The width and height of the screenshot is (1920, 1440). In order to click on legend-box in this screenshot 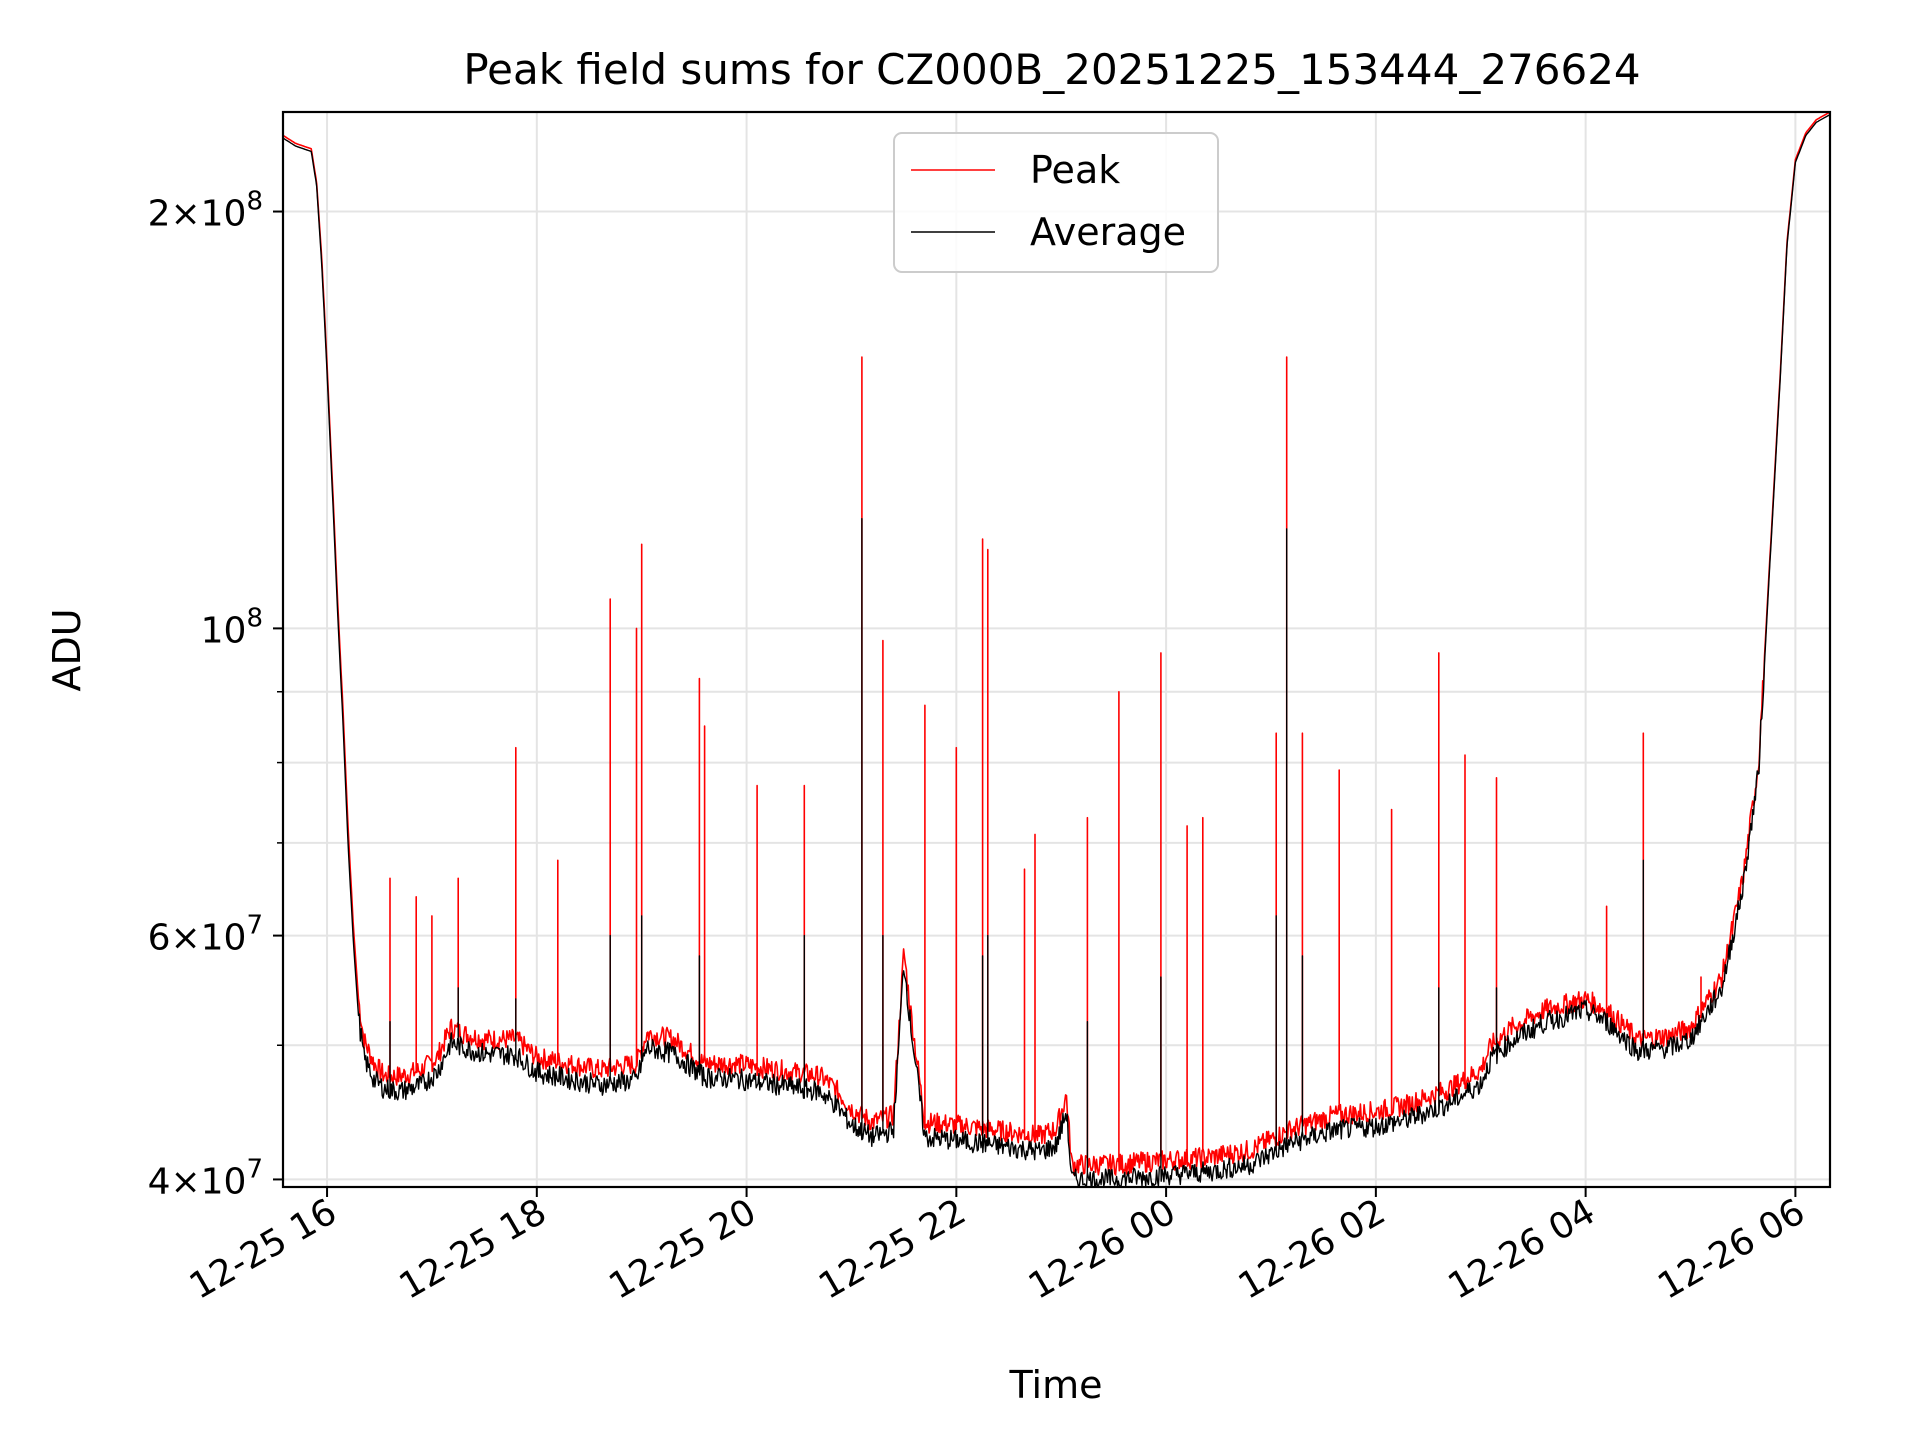, I will do `click(1056, 202)`.